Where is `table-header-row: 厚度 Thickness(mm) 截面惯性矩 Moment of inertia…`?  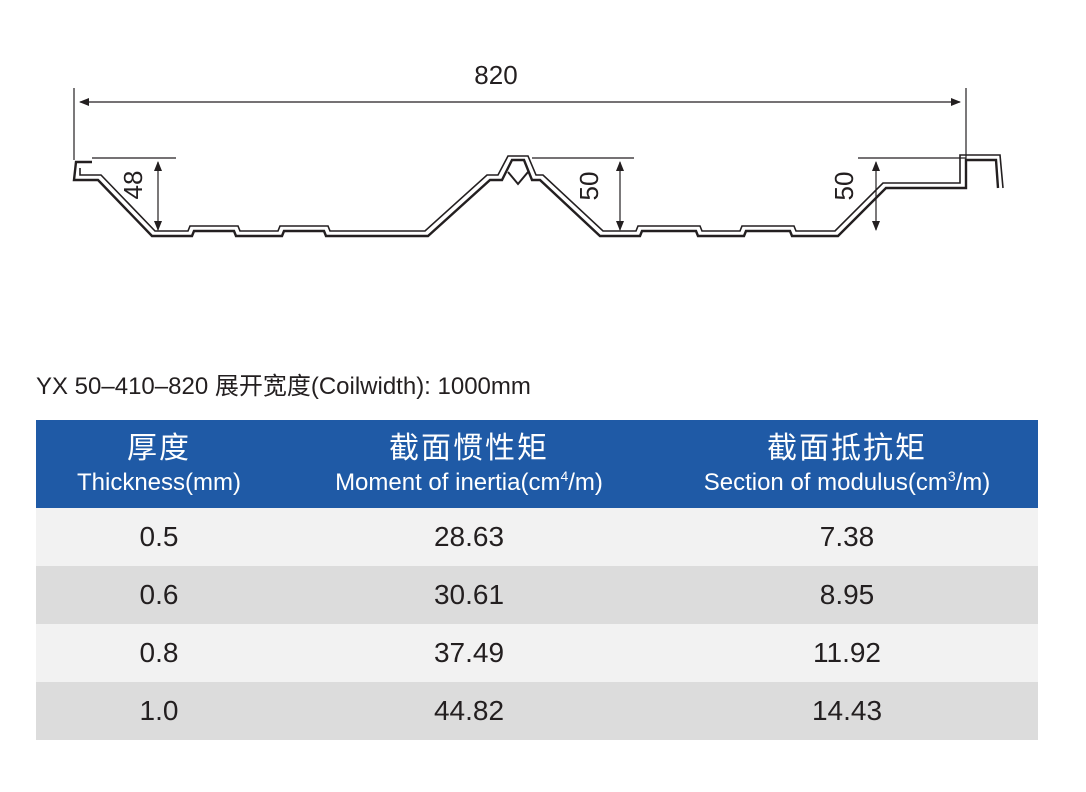
table-header-row: 厚度 Thickness(mm) 截面惯性矩 Moment of inertia… is located at coordinates (537, 464).